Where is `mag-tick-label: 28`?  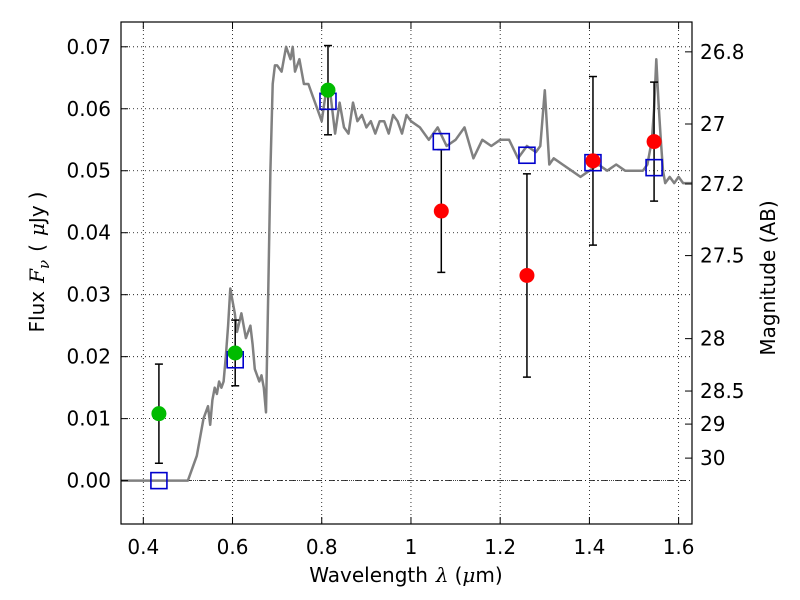 mag-tick-label: 28 is located at coordinates (712, 339).